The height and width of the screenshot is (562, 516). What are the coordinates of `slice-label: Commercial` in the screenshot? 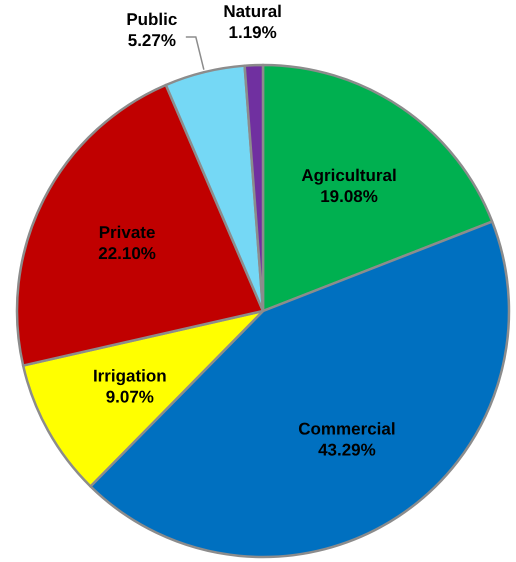 It's located at (347, 428).